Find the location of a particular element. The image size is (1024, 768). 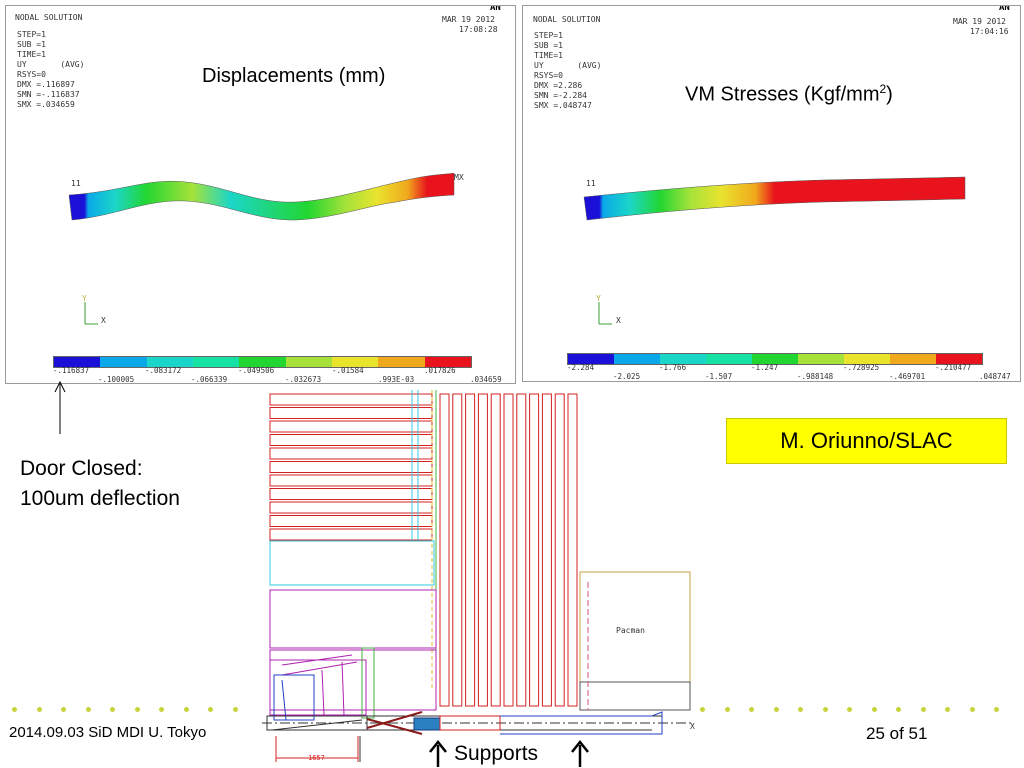

supports-label: Supports is located at coordinates (496, 753).